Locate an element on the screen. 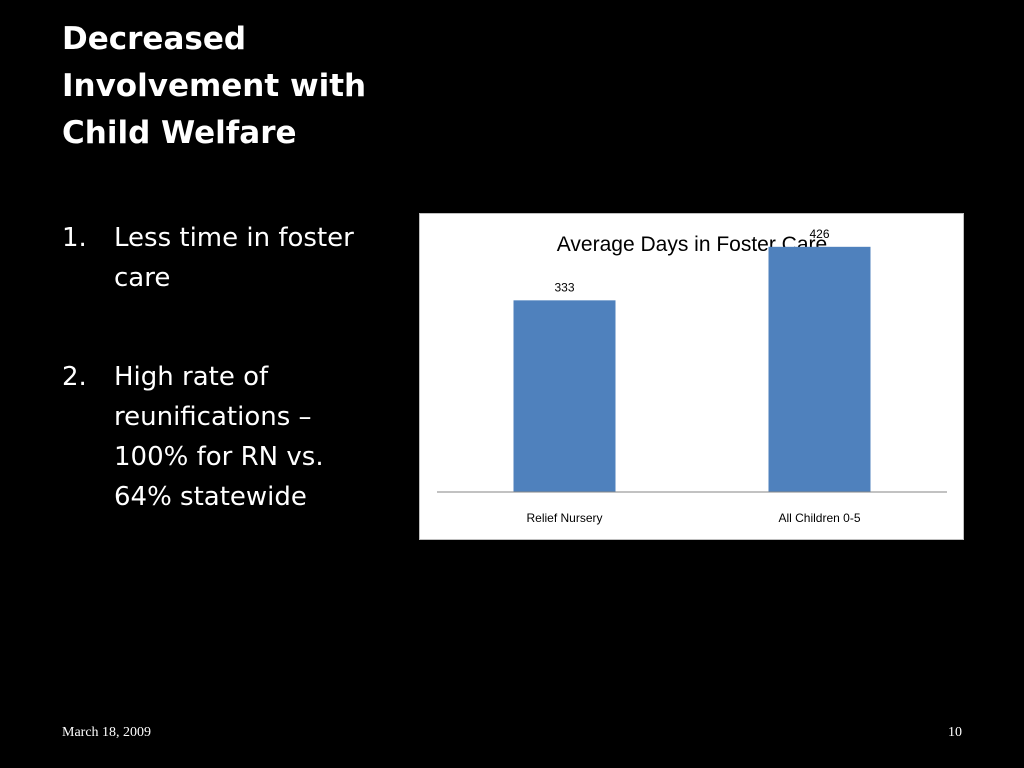 The width and height of the screenshot is (1024, 768). bullet-text: Less time in foster care is located at coordinates (253, 258).